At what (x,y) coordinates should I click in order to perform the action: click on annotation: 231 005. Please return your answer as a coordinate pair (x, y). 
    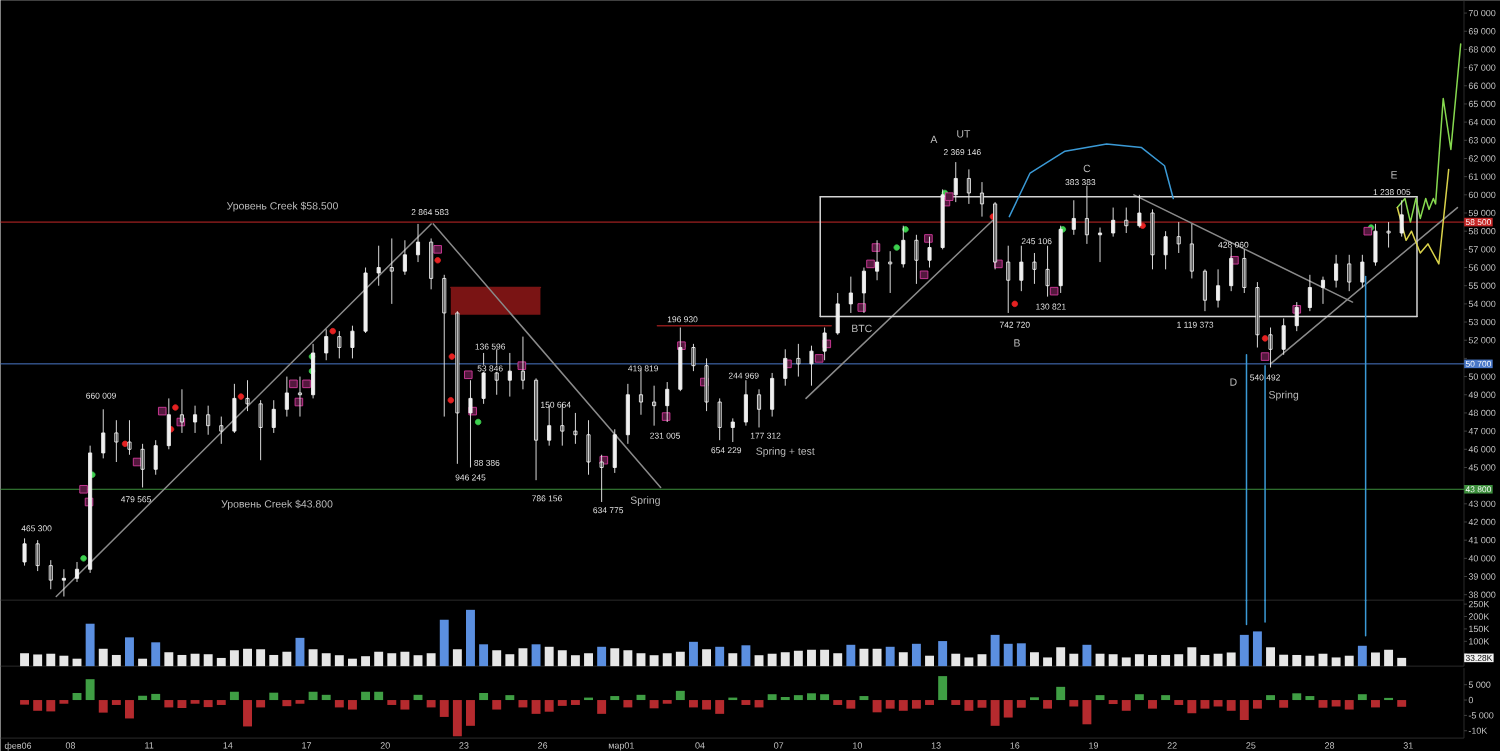
    Looking at the image, I should click on (665, 435).